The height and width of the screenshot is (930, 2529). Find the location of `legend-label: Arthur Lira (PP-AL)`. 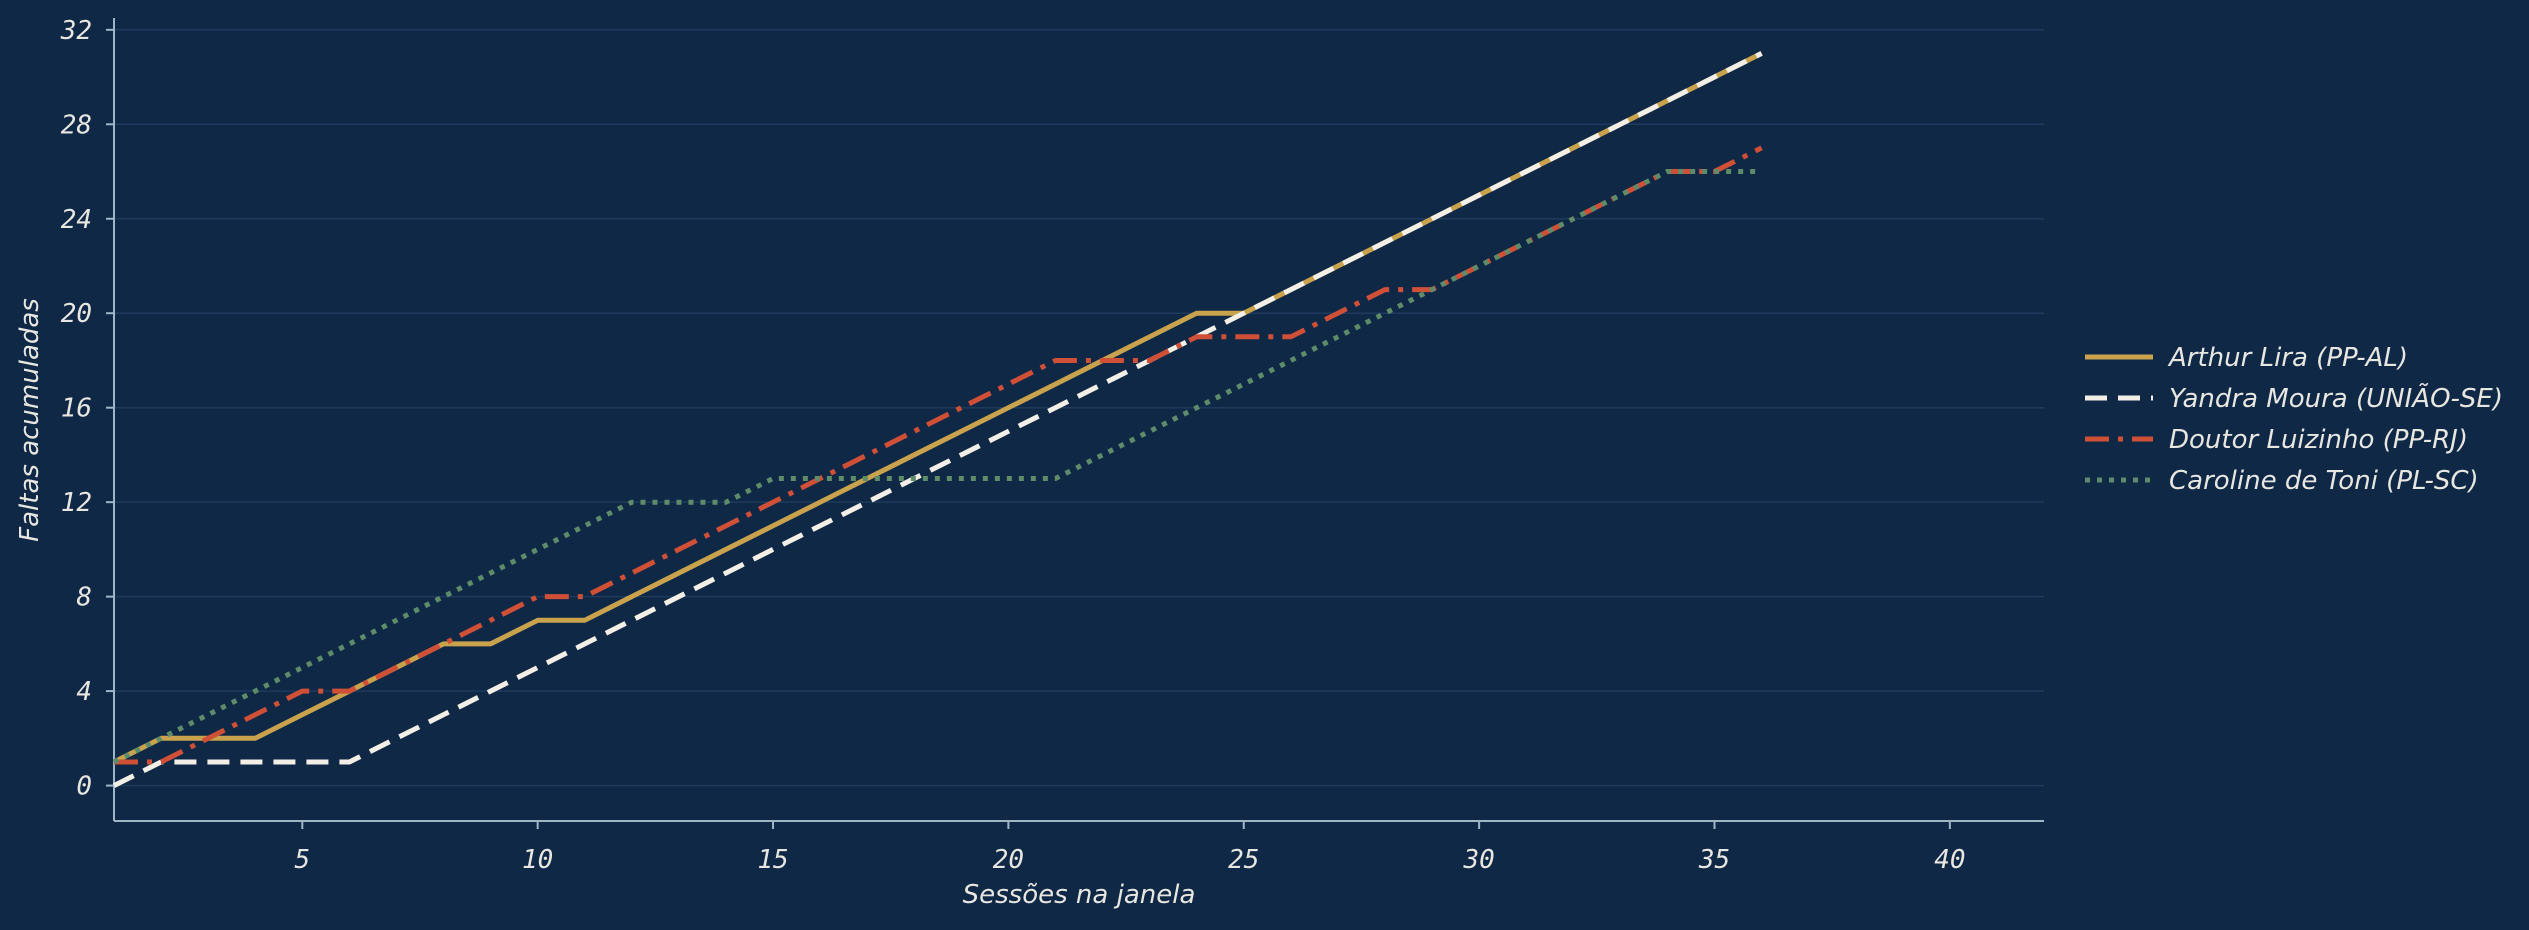

legend-label: Arthur Lira (PP-AL) is located at coordinates (2287, 358).